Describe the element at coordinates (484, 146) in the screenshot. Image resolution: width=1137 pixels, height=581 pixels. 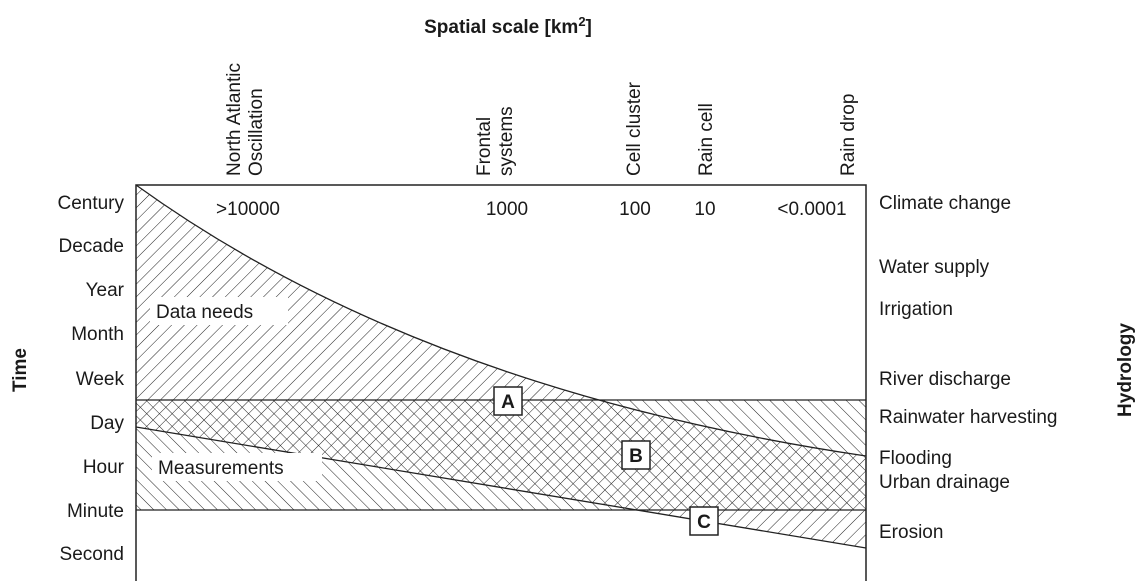
I see `column-label: Frontal` at that location.